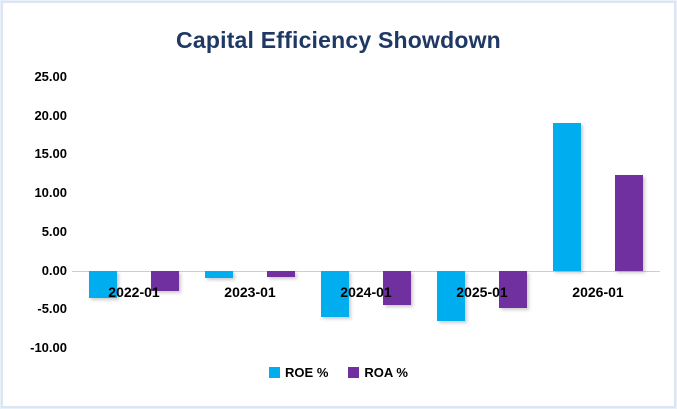  What do you see at coordinates (54, 231) in the screenshot?
I see `y-axis-tick-label: 5.00` at bounding box center [54, 231].